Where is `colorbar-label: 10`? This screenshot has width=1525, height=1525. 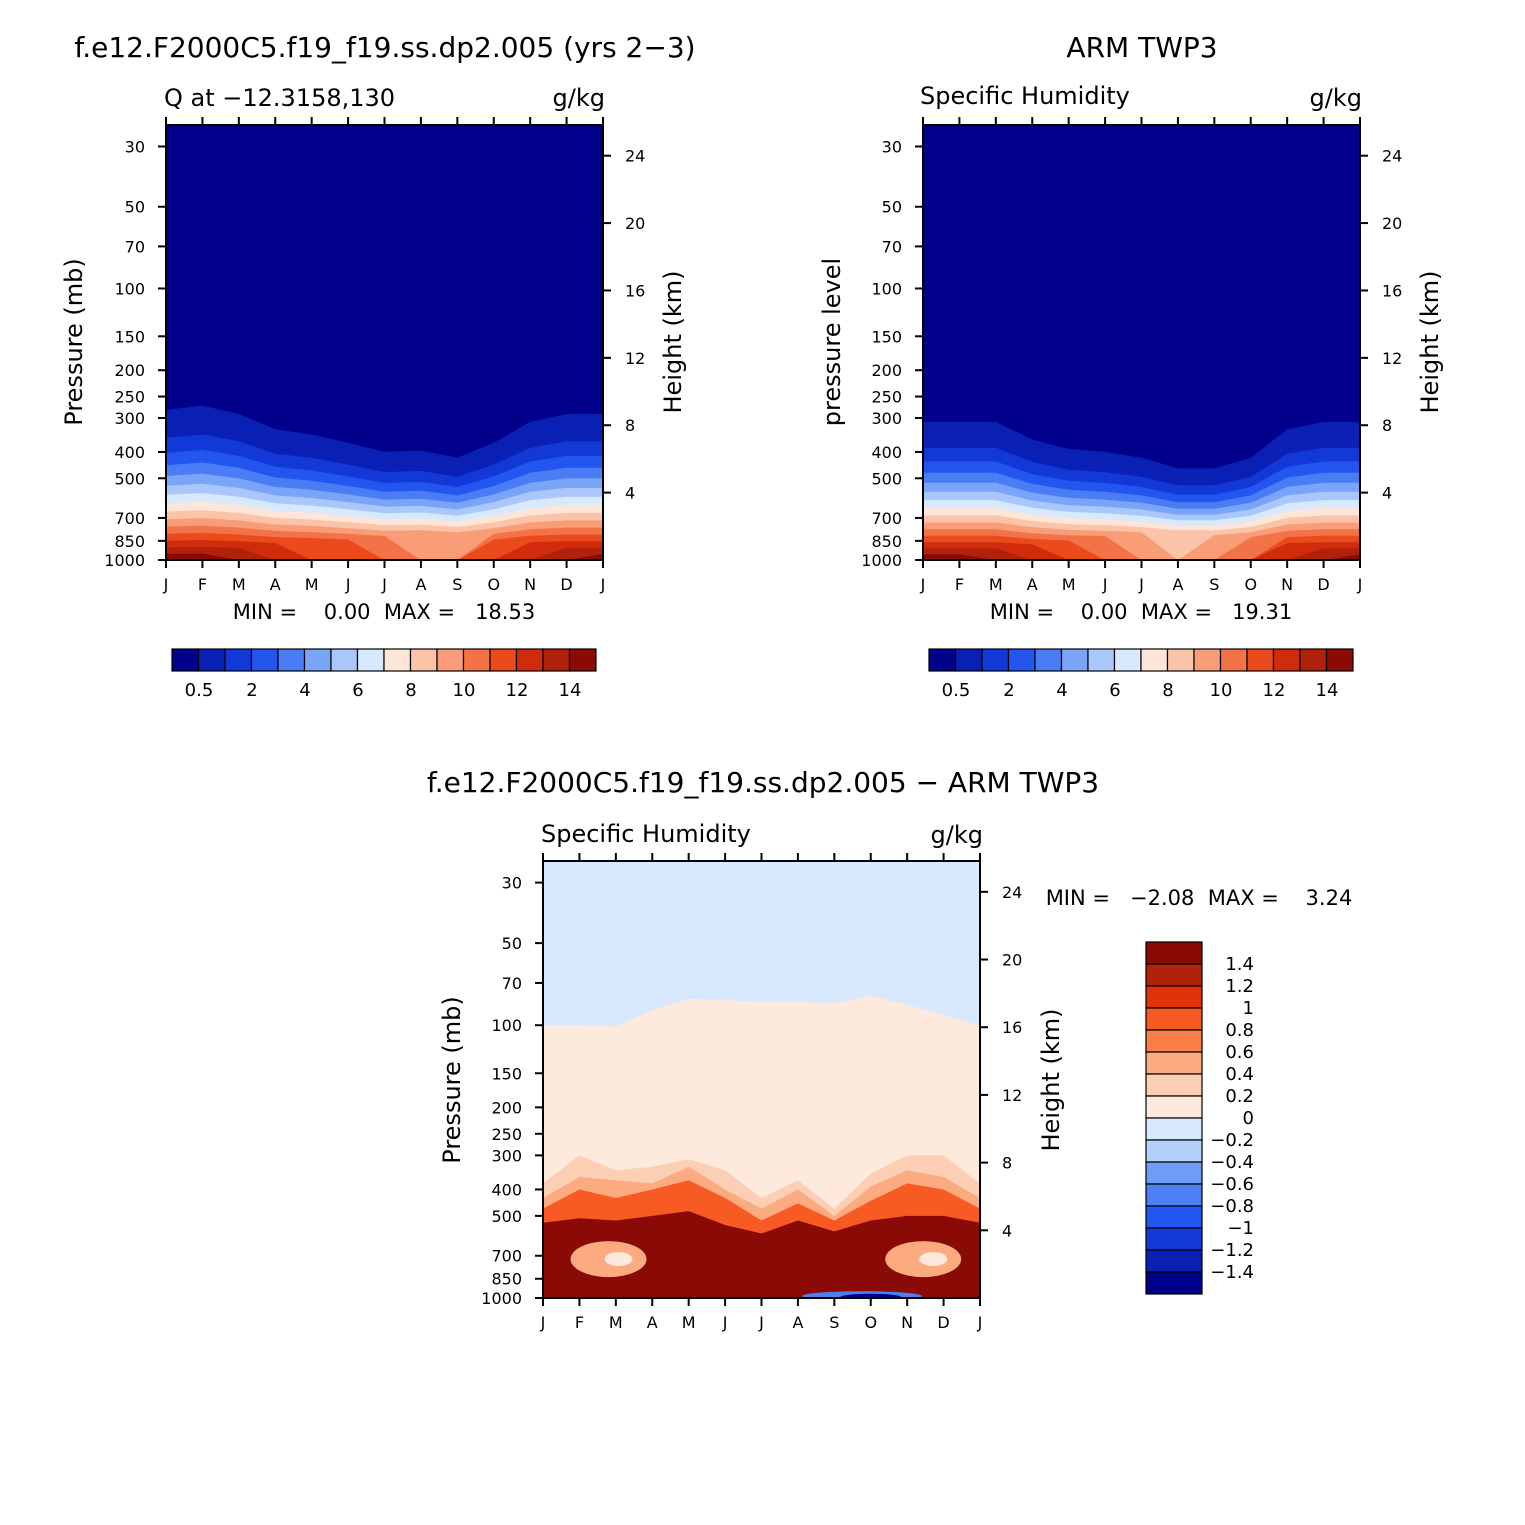 colorbar-label: 10 is located at coordinates (464, 690).